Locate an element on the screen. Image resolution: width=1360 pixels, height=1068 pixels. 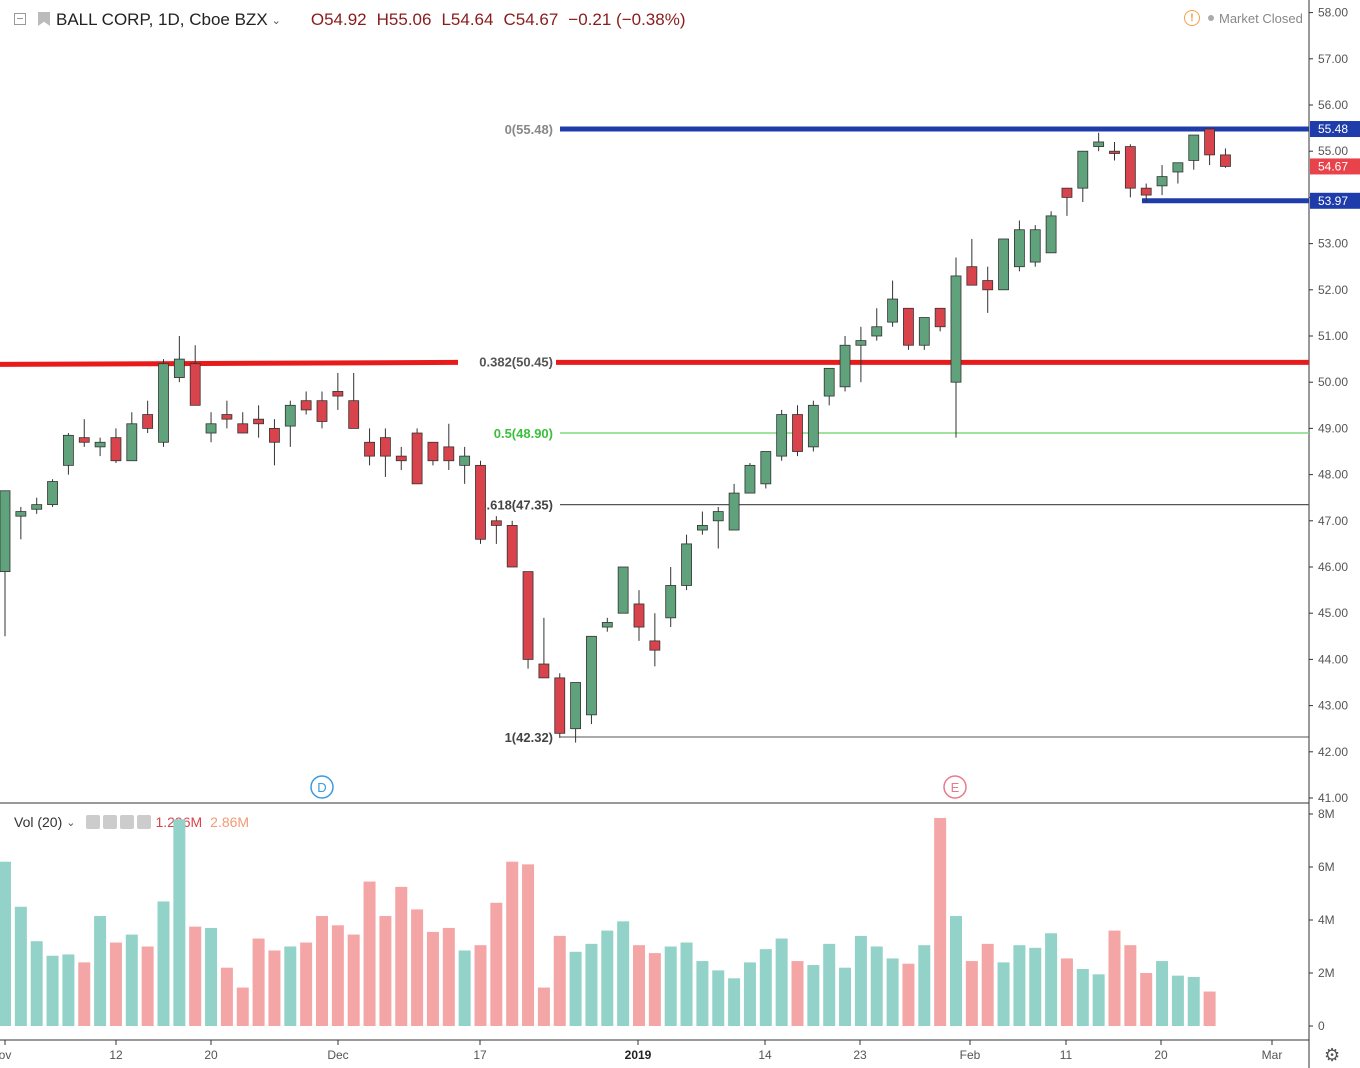
flag-icon is located at coordinates (44, 19).